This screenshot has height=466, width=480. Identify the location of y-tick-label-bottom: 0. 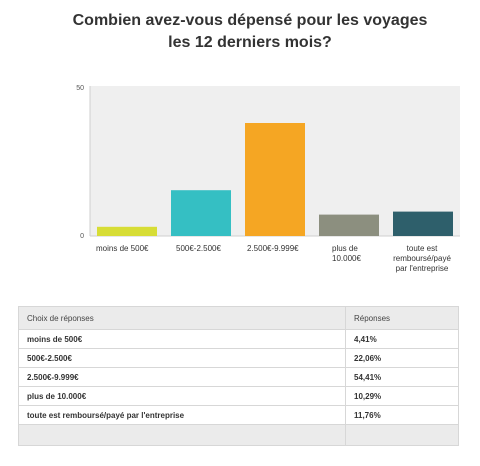
(82, 236).